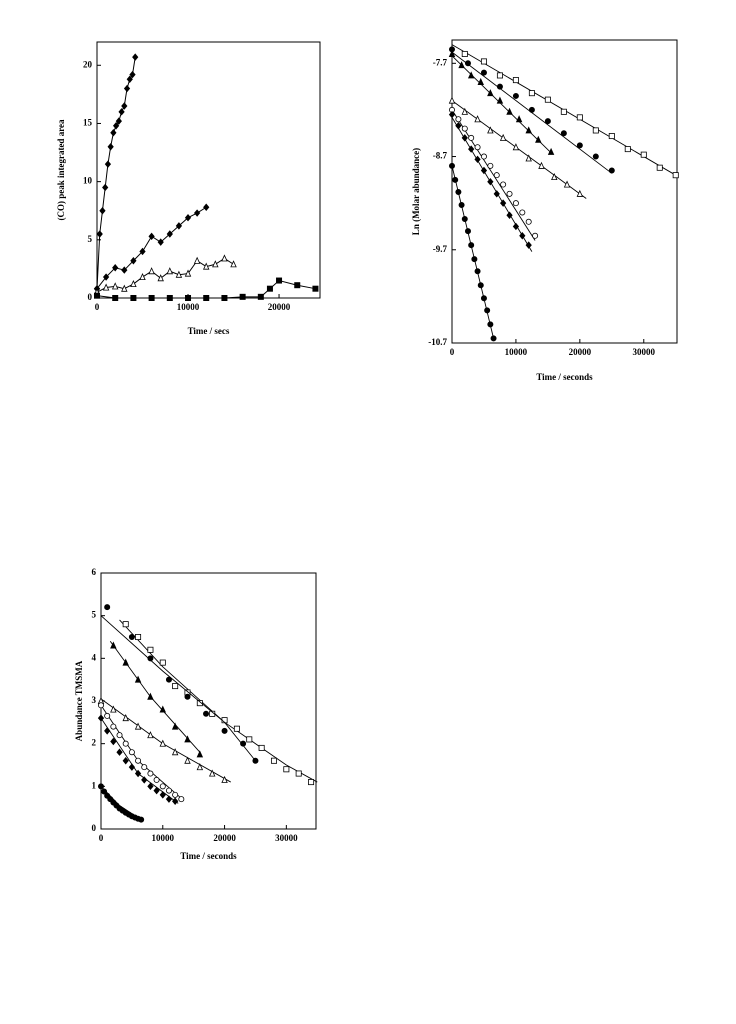 This screenshot has height=1024, width=736. What do you see at coordinates (644, 352) in the screenshot?
I see `x-tick-label: 30000` at bounding box center [644, 352].